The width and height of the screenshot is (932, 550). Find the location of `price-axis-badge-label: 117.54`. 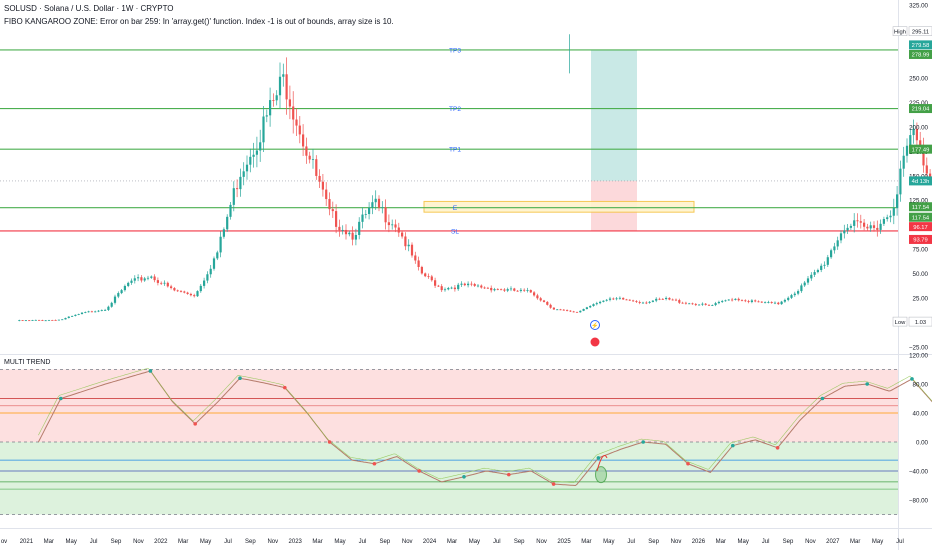

price-axis-badge-label: 117.54 is located at coordinates (921, 208).